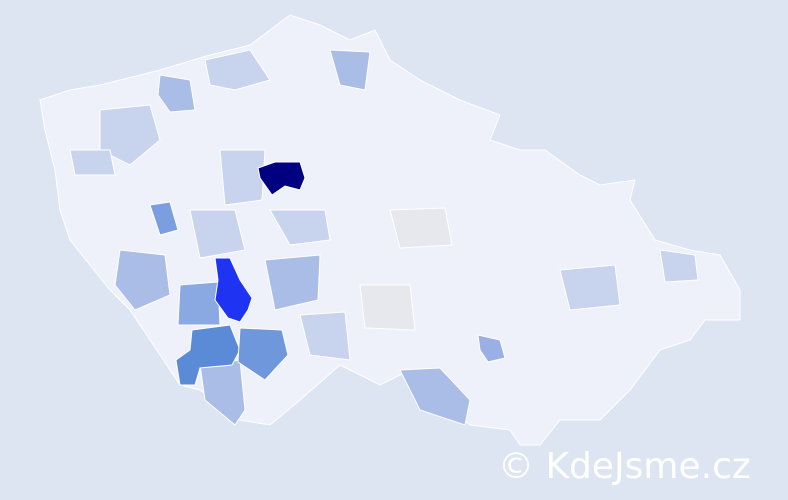 The width and height of the screenshot is (788, 500). Describe the element at coordinates (281, 178) in the screenshot. I see `region-highest` at that location.